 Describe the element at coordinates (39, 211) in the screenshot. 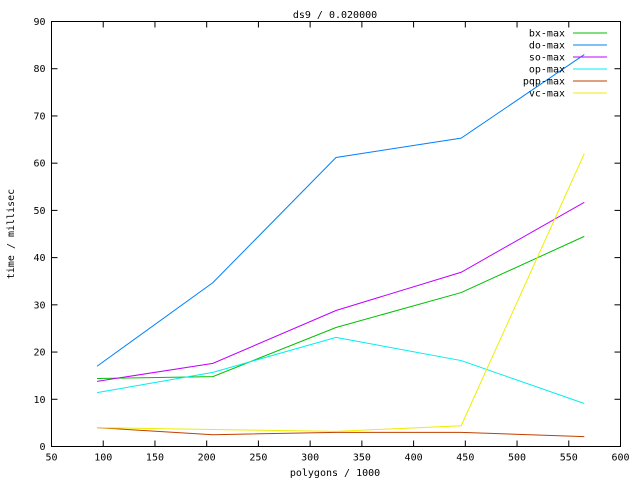

I see `y-tick-label: 50` at that location.